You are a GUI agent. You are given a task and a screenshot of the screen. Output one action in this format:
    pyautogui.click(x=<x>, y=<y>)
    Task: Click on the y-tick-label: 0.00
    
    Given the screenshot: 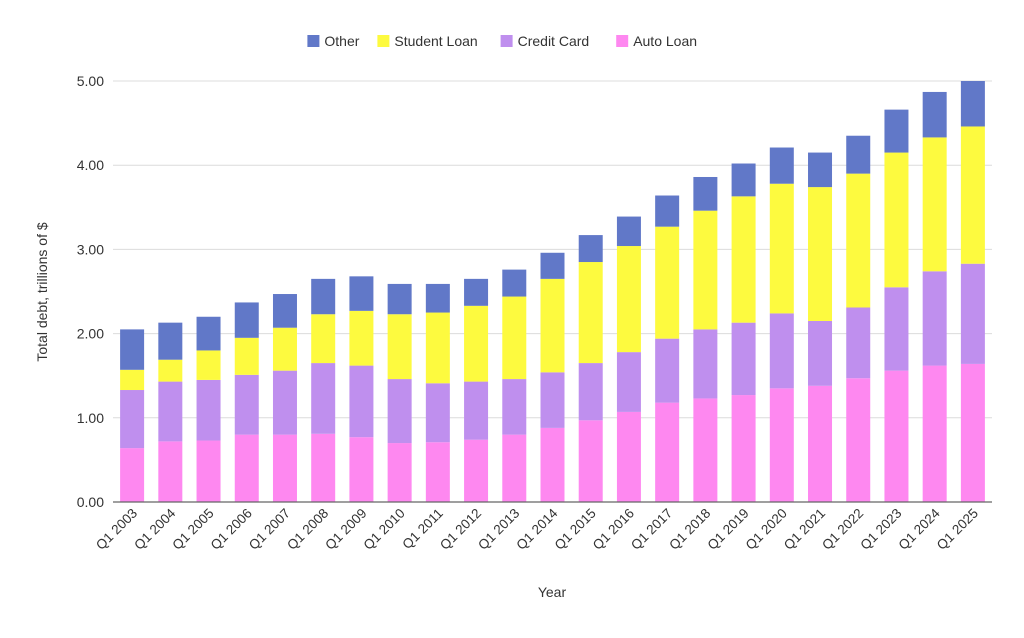 What is the action you would take?
    pyautogui.click(x=90, y=502)
    